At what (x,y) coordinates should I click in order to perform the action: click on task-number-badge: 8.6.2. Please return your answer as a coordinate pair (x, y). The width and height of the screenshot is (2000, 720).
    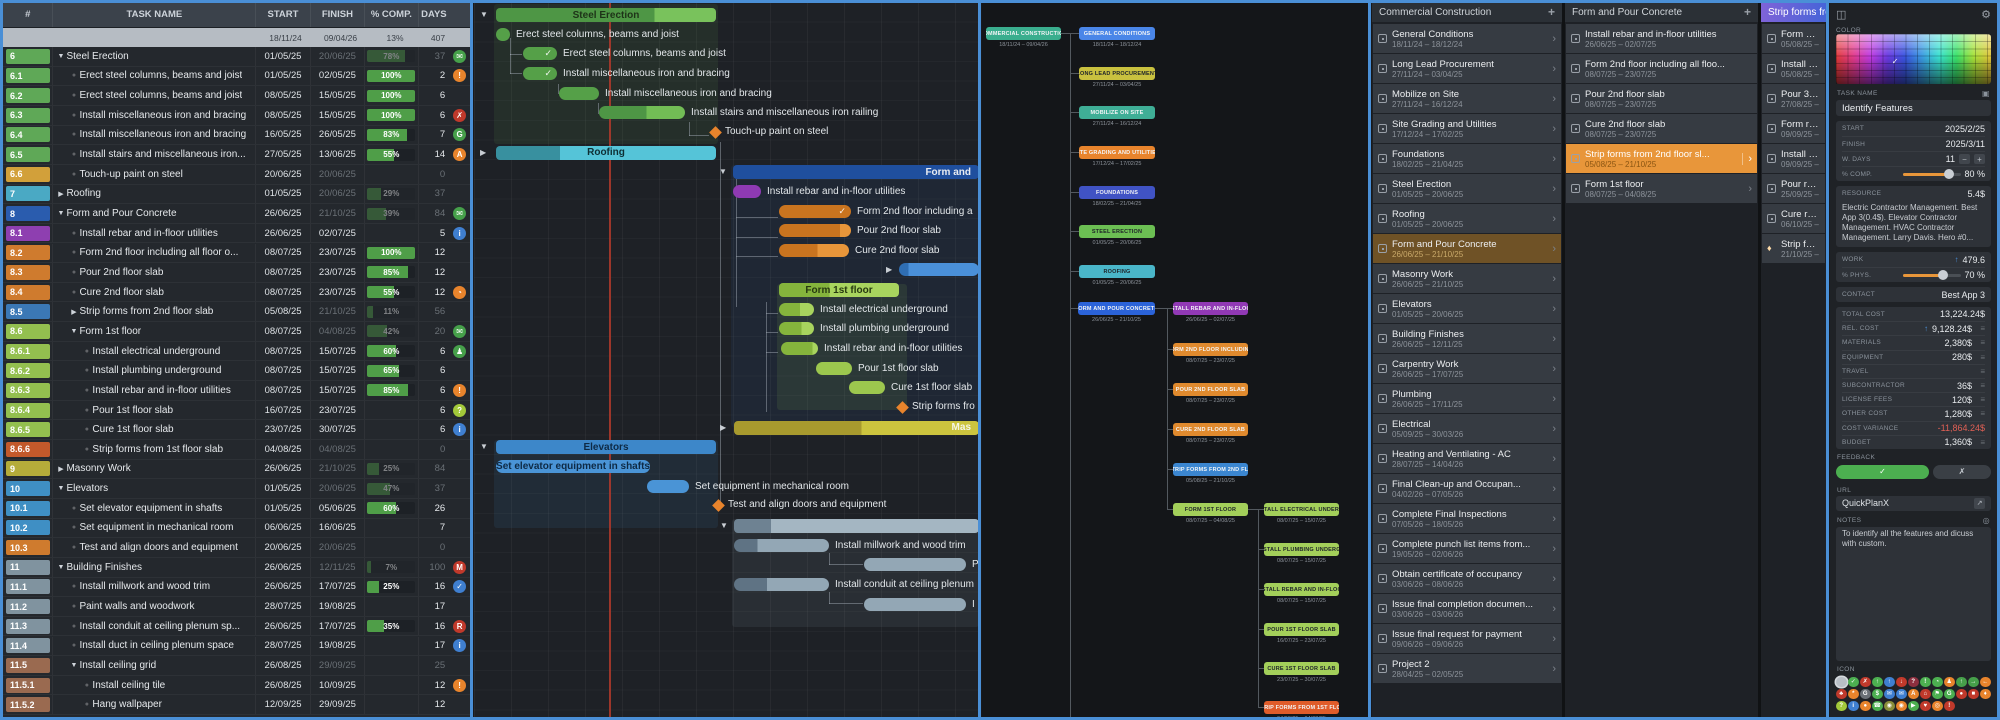
    Looking at the image, I should click on (28, 371).